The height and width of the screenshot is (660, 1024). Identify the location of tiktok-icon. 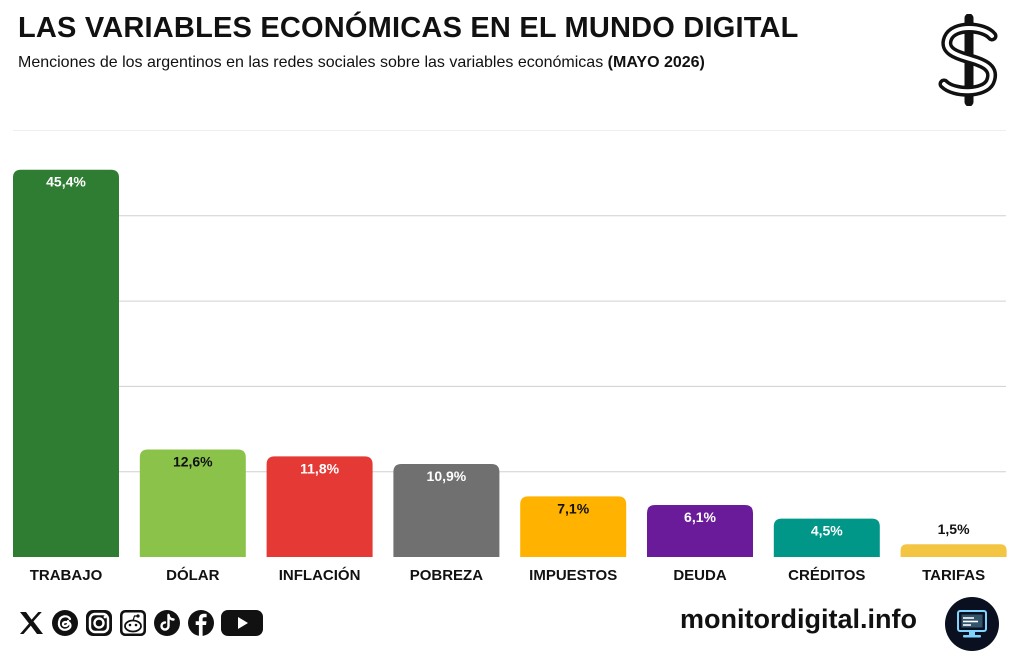
(167, 623).